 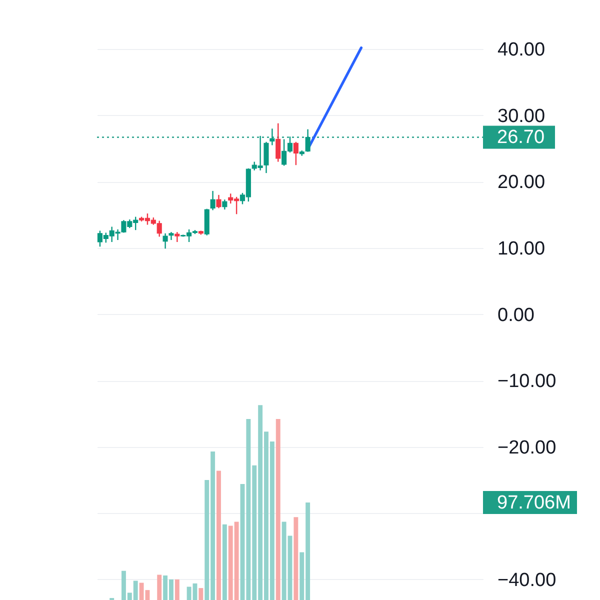 What do you see at coordinates (516, 315) in the screenshot?
I see `y-tick-label: 0.00` at bounding box center [516, 315].